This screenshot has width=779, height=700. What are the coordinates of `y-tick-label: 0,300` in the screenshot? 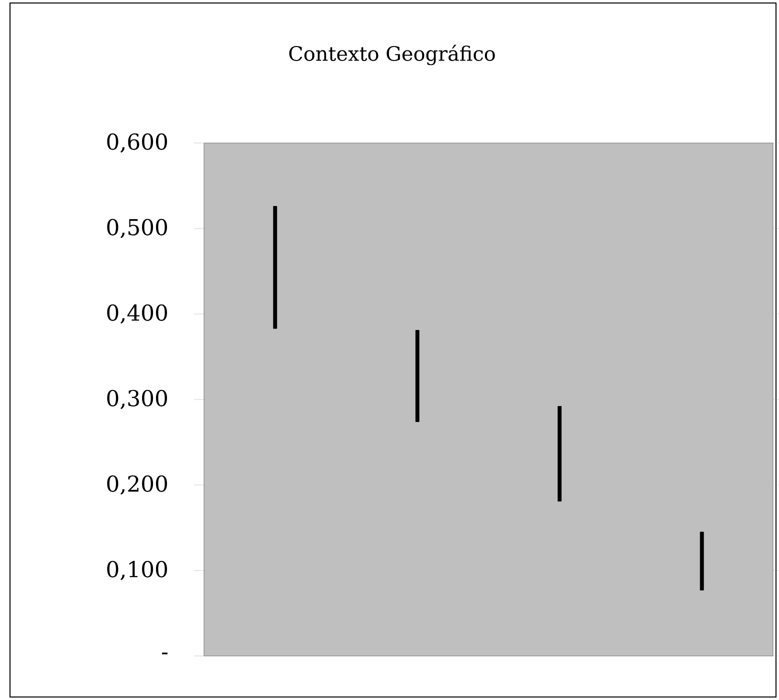 It's located at (137, 400).